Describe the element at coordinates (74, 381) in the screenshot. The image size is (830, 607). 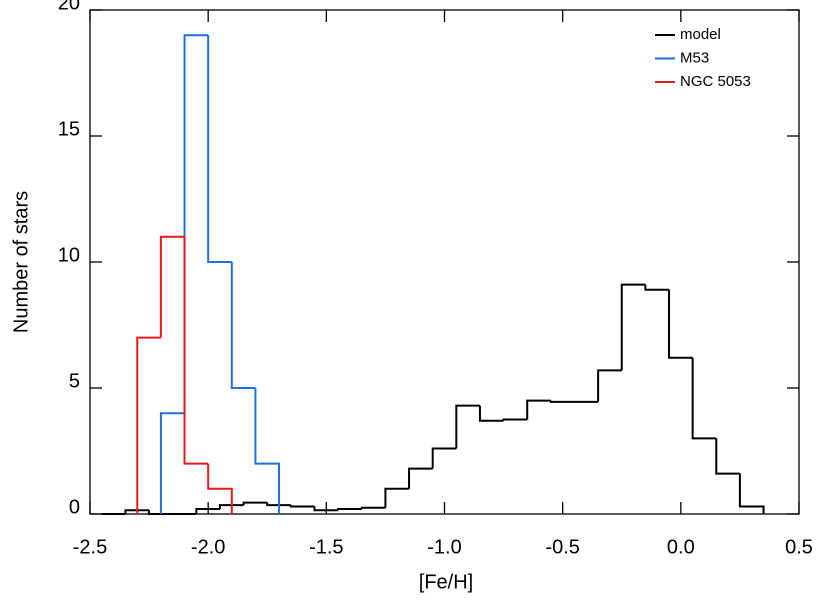
I see `y-tick-label: 5` at that location.